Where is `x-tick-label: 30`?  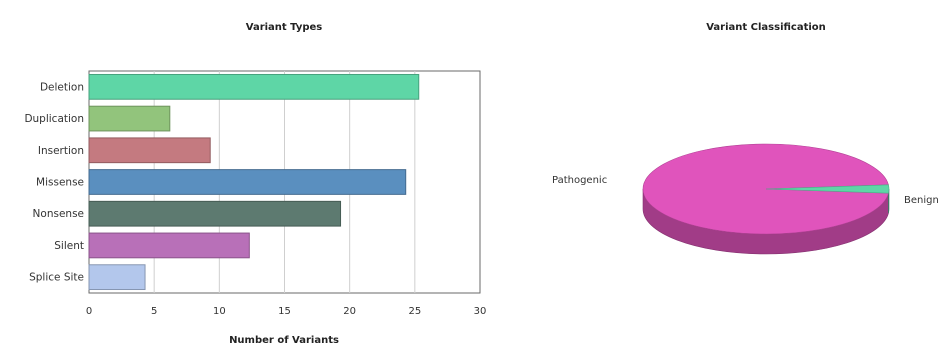 x-tick-label: 30 is located at coordinates (480, 311).